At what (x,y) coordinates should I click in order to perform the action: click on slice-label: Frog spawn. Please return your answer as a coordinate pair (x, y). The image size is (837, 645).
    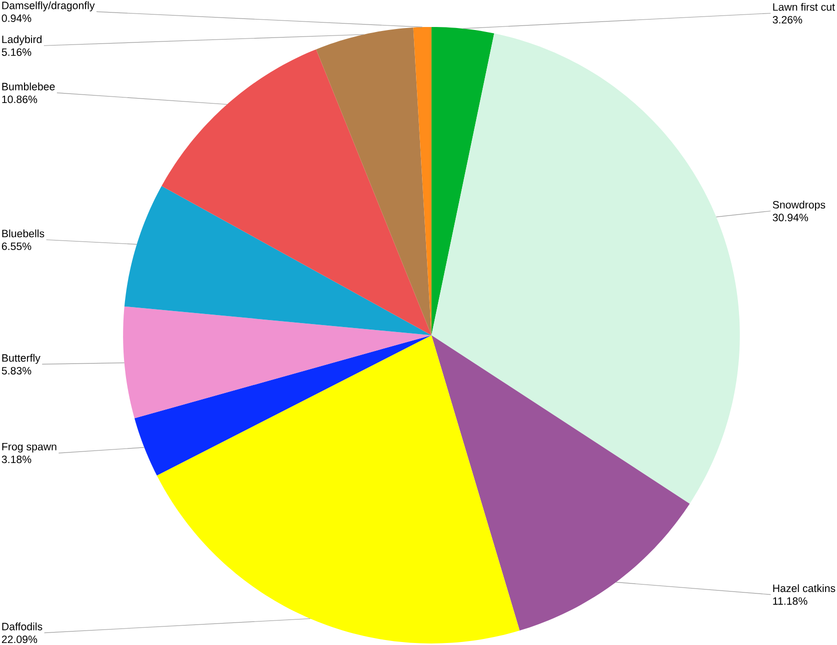
    Looking at the image, I should click on (29, 448).